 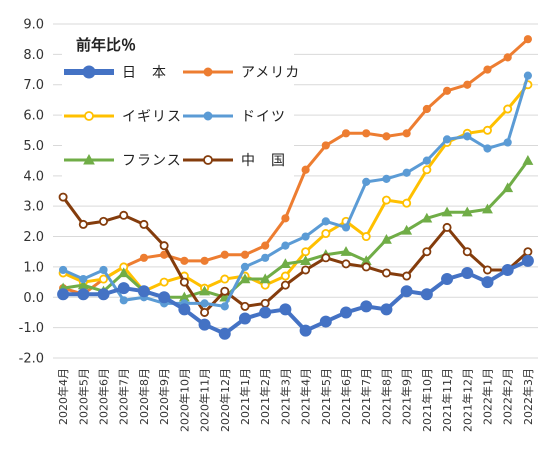 I want to click on legend-item: イギリス, so click(x=123, y=117).